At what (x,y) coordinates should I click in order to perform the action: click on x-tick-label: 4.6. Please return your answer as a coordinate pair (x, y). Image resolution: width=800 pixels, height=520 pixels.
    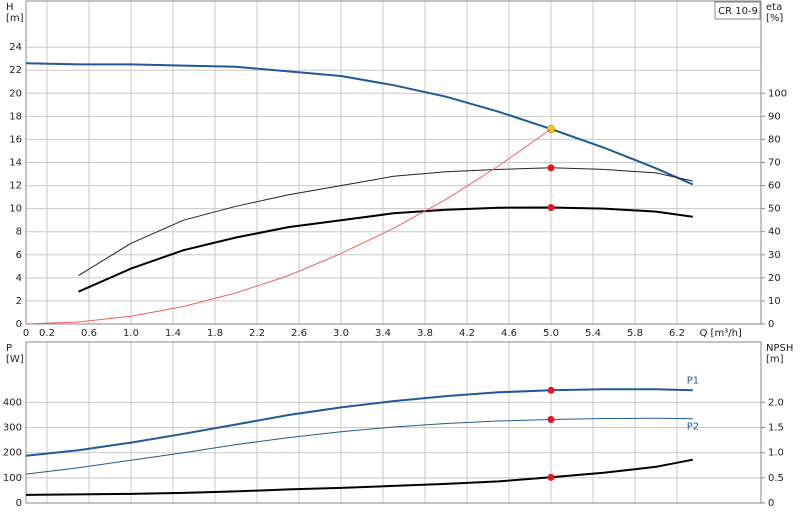
    Looking at the image, I should click on (509, 333).